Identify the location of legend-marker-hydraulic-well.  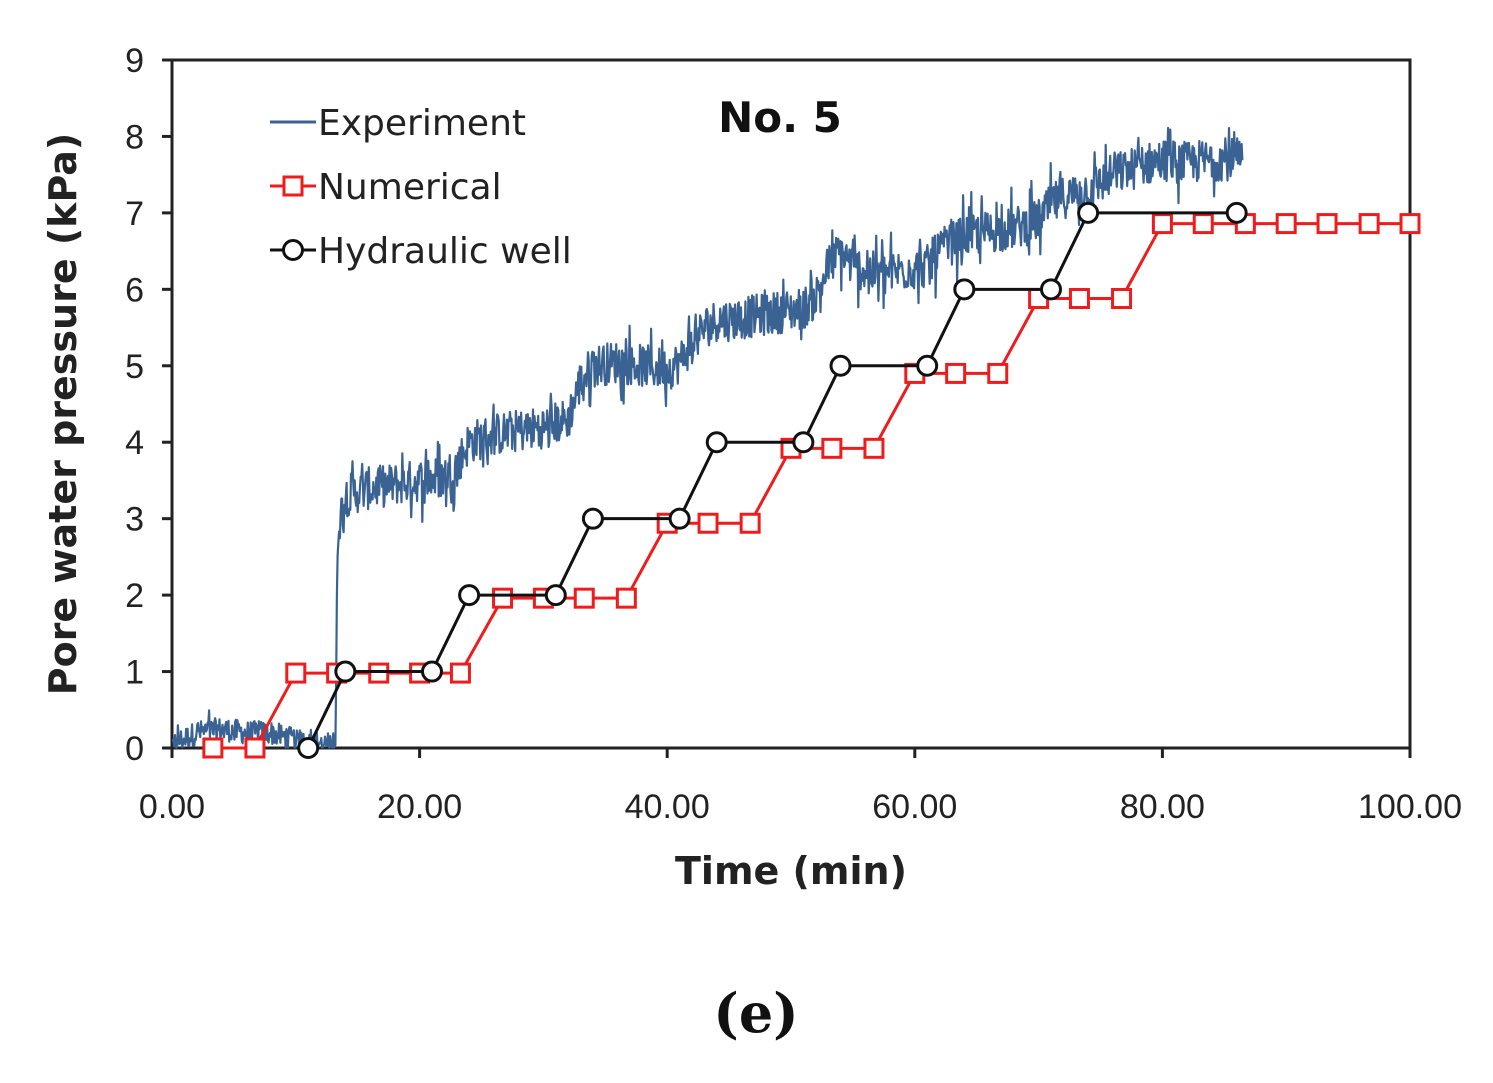
(293, 250).